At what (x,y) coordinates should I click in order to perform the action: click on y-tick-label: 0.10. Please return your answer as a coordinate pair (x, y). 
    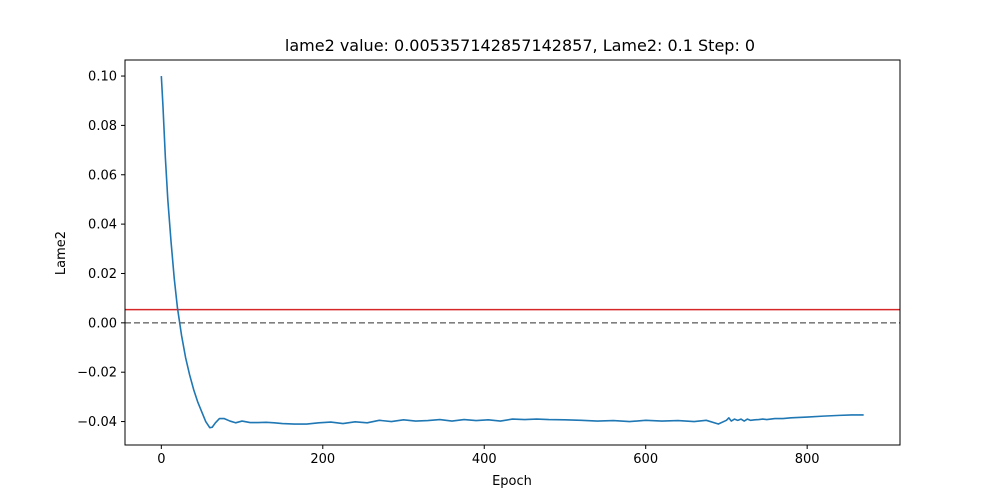
    Looking at the image, I should click on (102, 77).